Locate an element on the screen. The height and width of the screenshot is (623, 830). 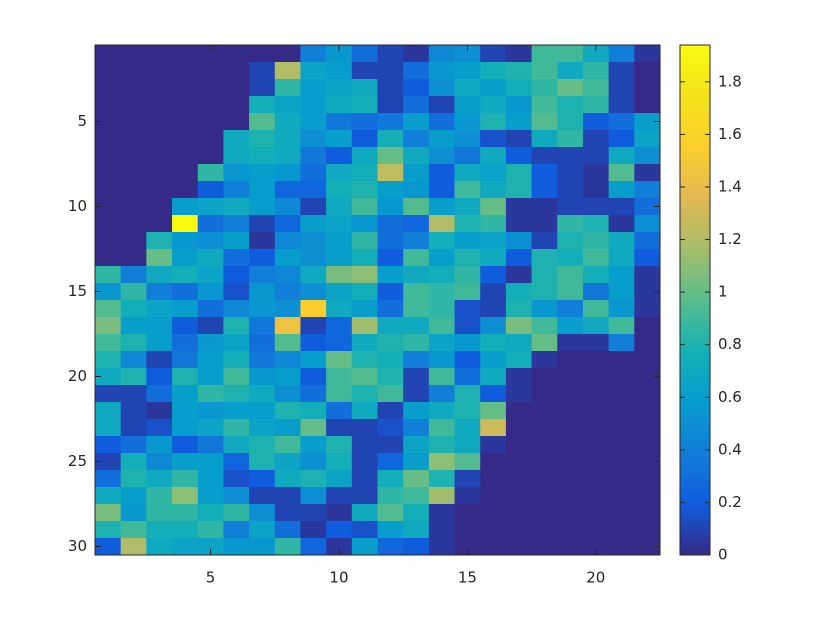
colorbar-tick-label: 0.8 is located at coordinates (730, 344).